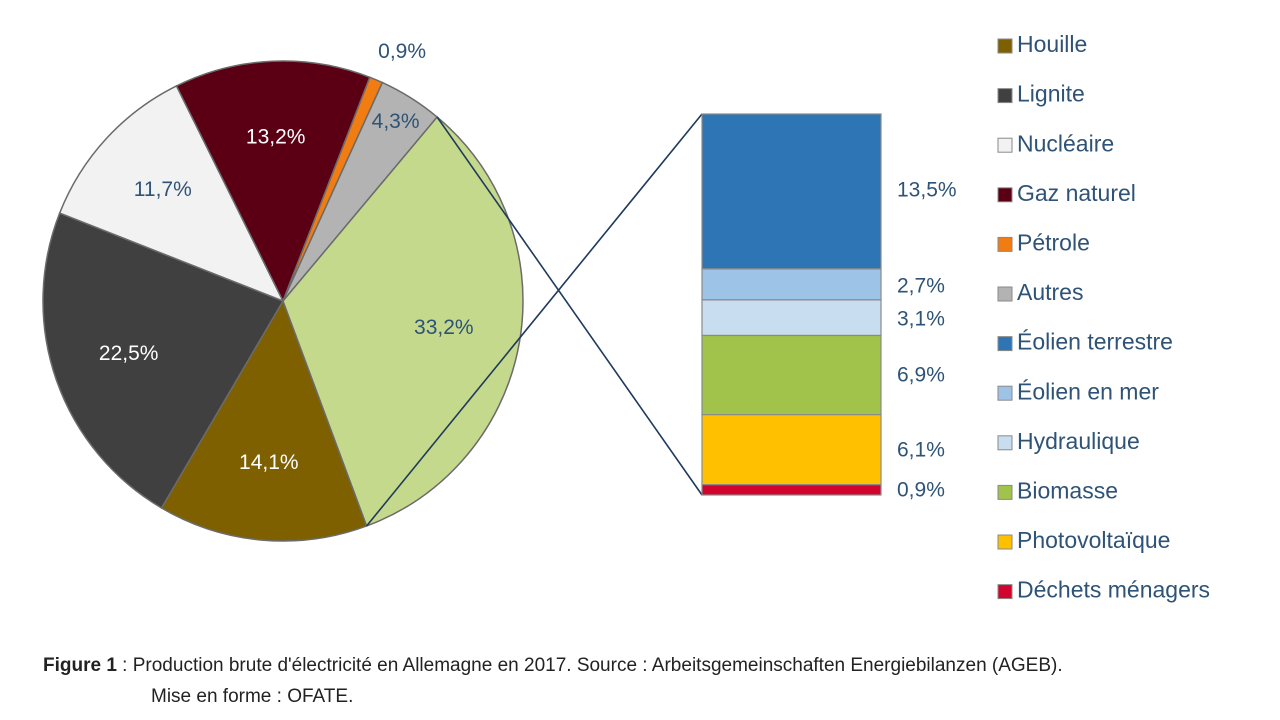 Image resolution: width=1280 pixels, height=720 pixels. I want to click on legend-label-hydraulique: Hydraulique, so click(1078, 441).